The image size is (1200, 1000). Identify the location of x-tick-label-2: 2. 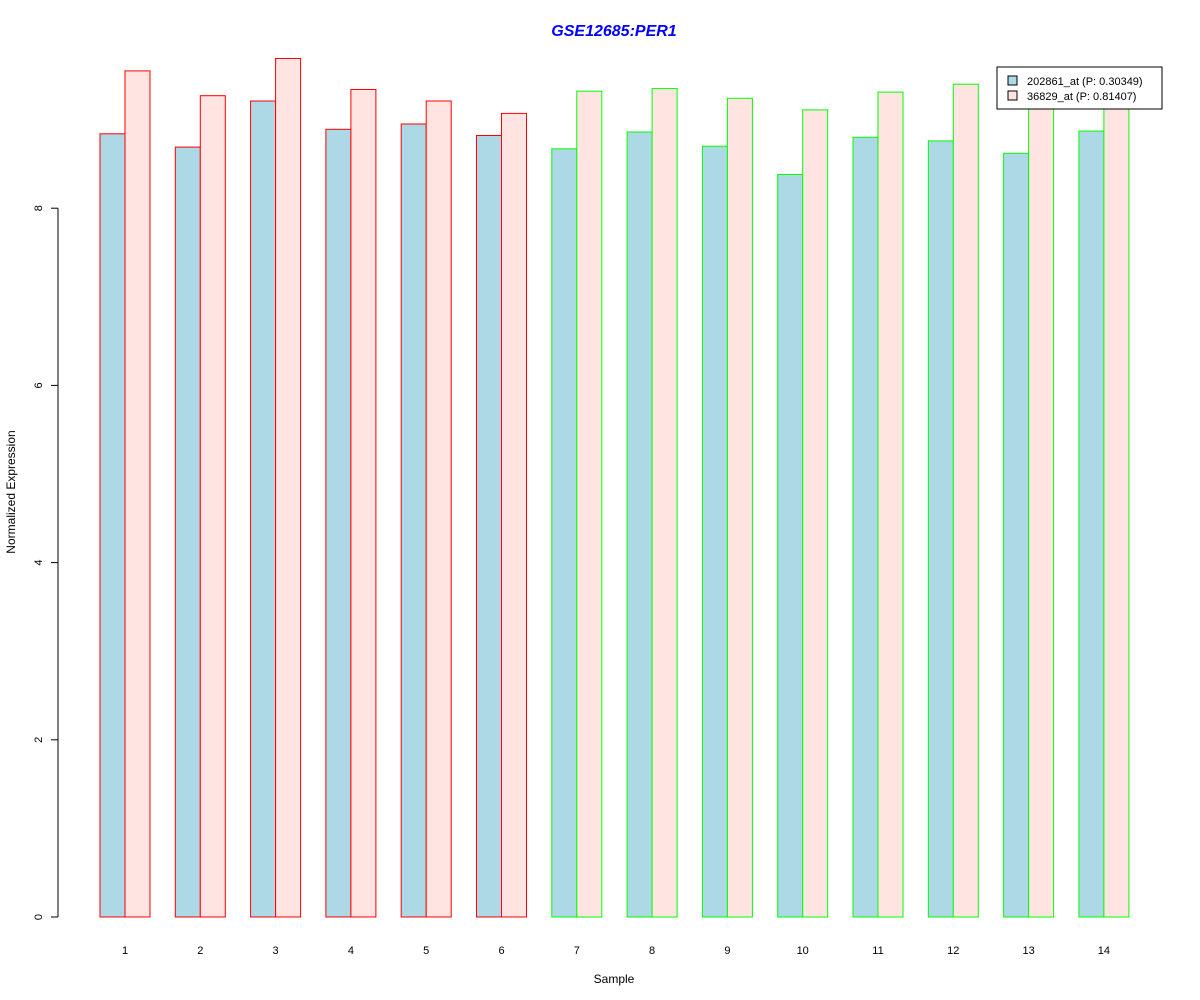
(200, 951).